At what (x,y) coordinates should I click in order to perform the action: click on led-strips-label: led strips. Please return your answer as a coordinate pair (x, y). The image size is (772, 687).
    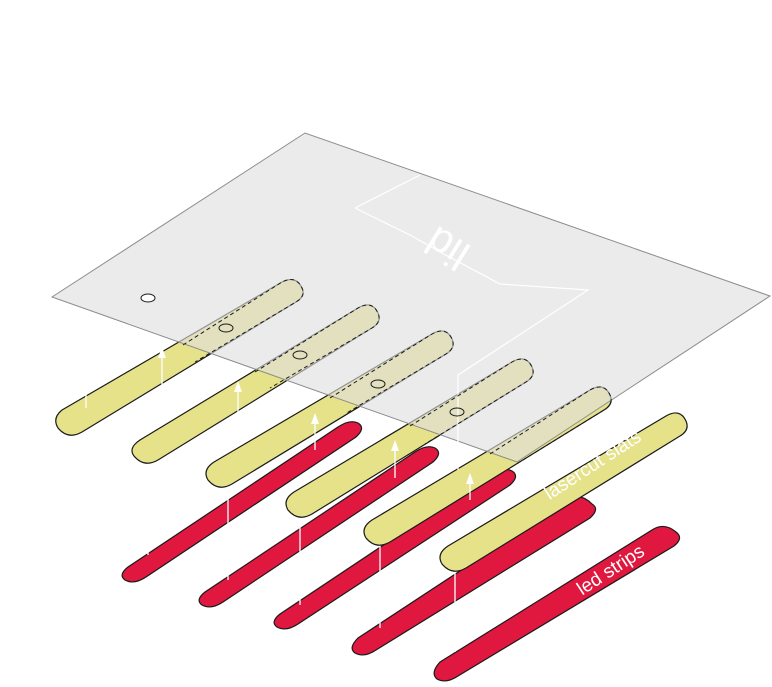
    Looking at the image, I should click on (610, 570).